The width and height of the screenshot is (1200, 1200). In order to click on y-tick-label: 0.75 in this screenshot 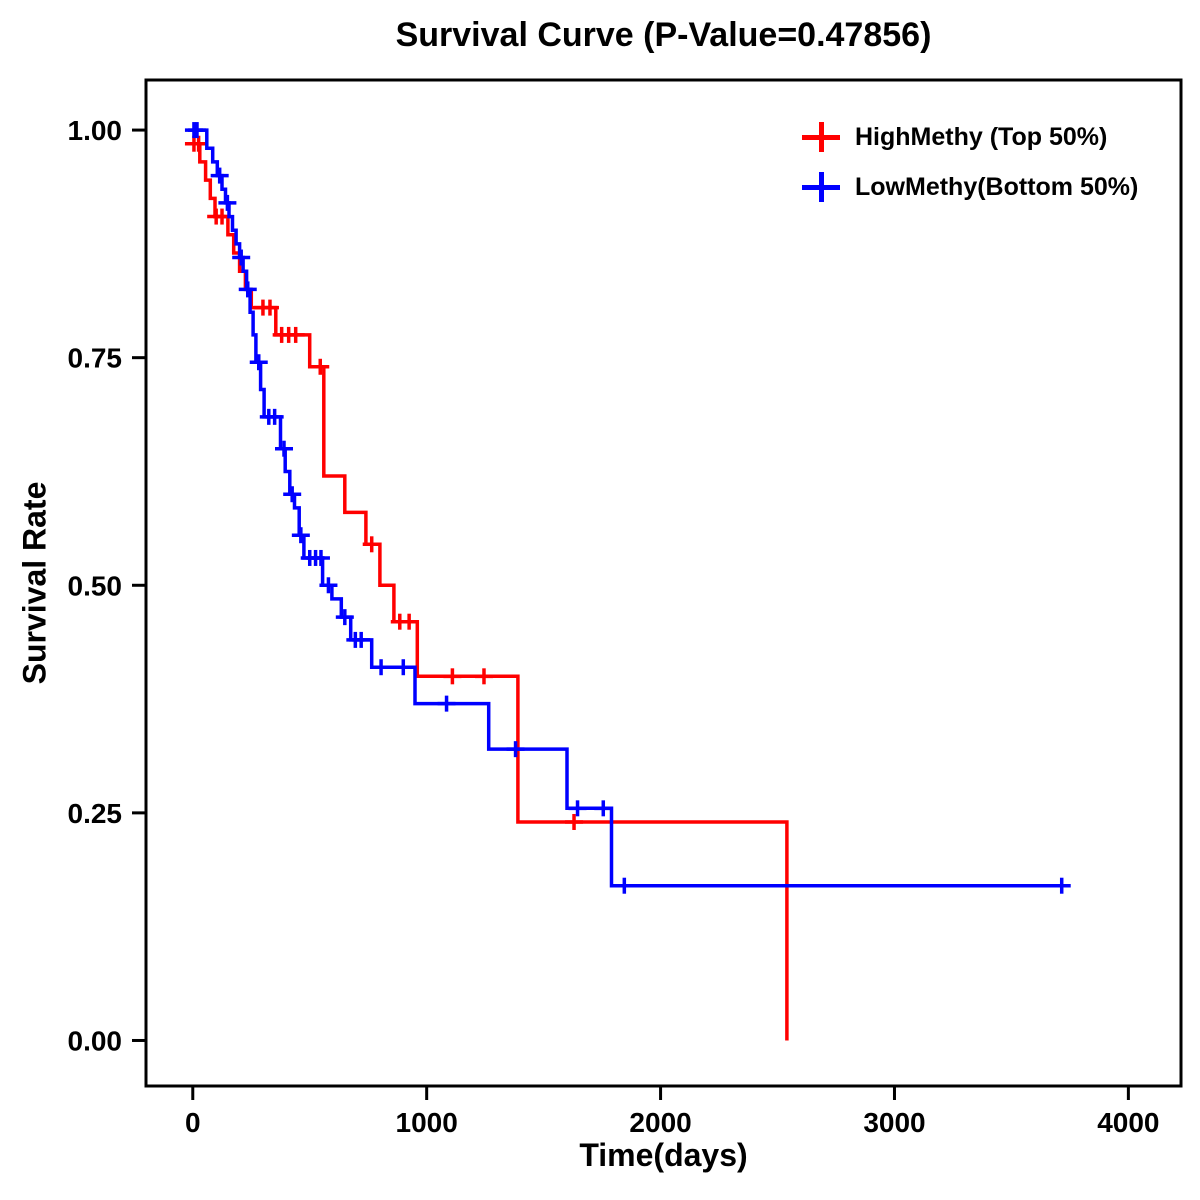, I will do `click(95, 358)`.